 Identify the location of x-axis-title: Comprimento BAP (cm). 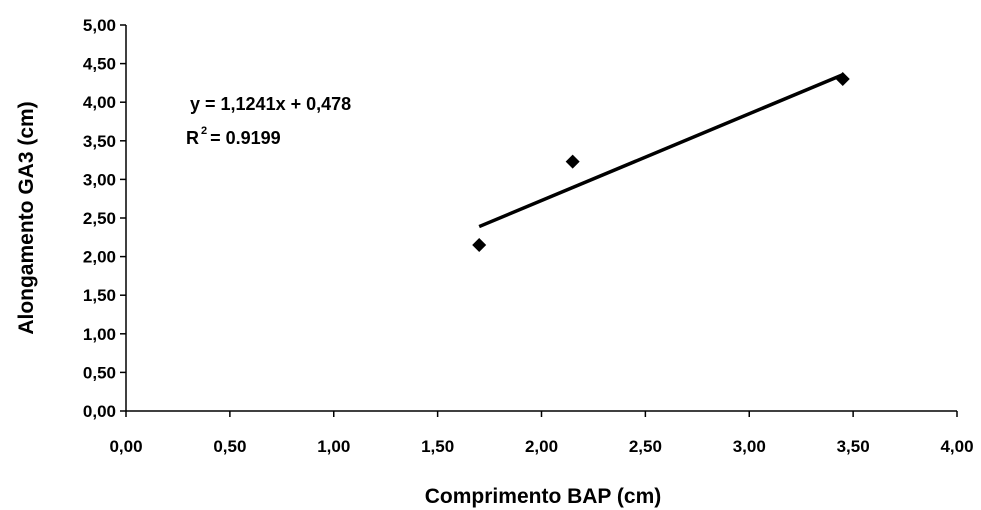
(543, 496).